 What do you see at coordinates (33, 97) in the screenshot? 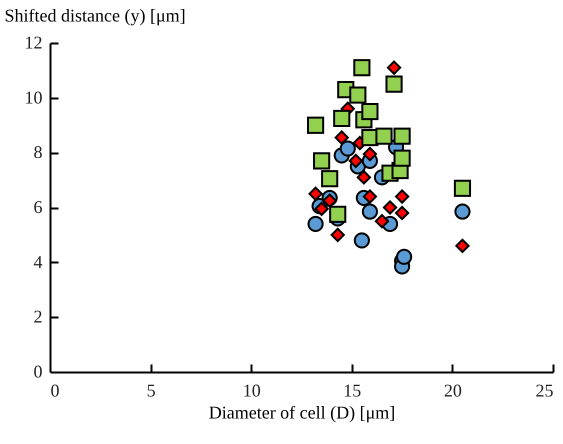
I see `y-tick-label: 10` at bounding box center [33, 97].